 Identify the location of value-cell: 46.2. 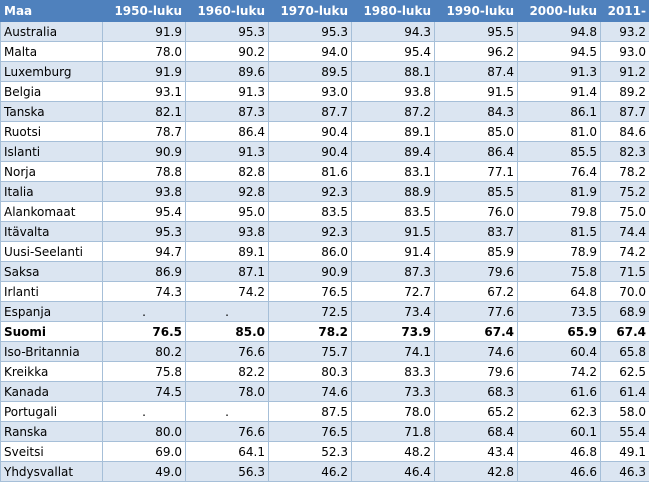
(310, 471).